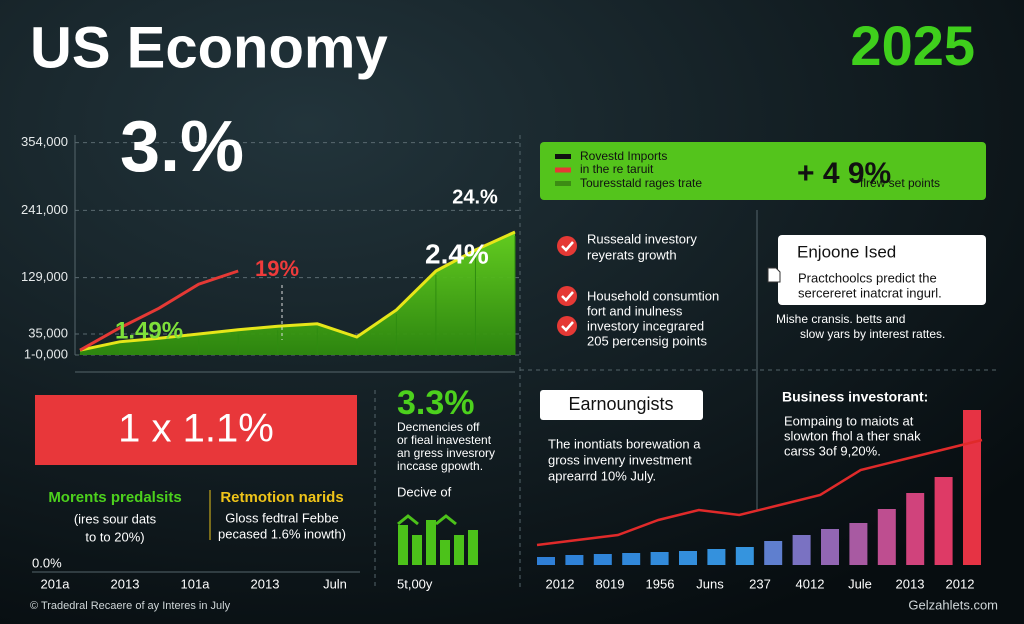 The height and width of the screenshot is (624, 1024). Describe the element at coordinates (844, 173) in the screenshot. I see `banner-big: + 4 9%` at that location.